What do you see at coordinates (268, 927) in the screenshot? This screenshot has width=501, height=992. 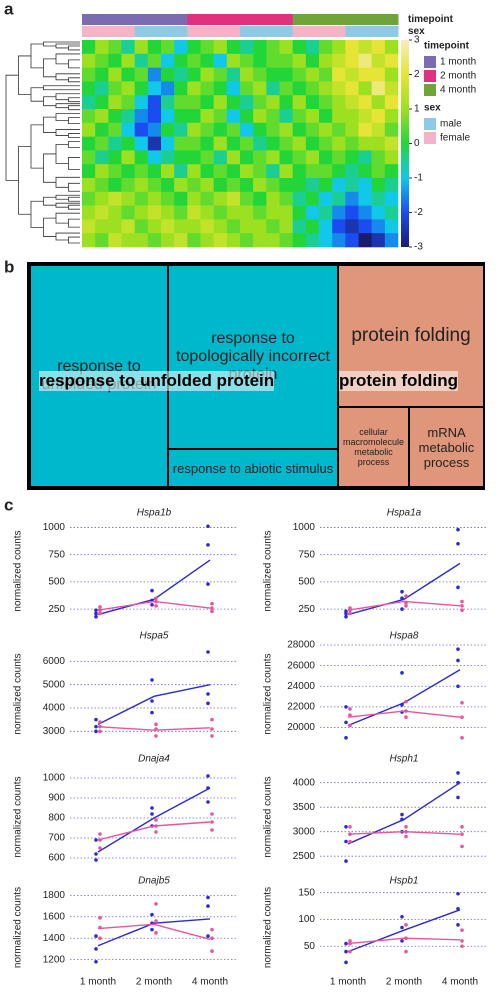 I see `y-axis-label: normalized counts` at bounding box center [268, 927].